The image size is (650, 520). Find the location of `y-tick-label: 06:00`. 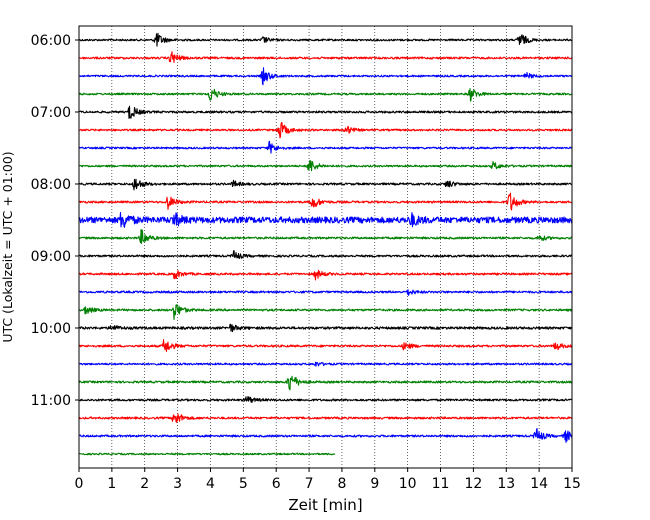

y-tick-label: 06:00 is located at coordinates (51, 41).